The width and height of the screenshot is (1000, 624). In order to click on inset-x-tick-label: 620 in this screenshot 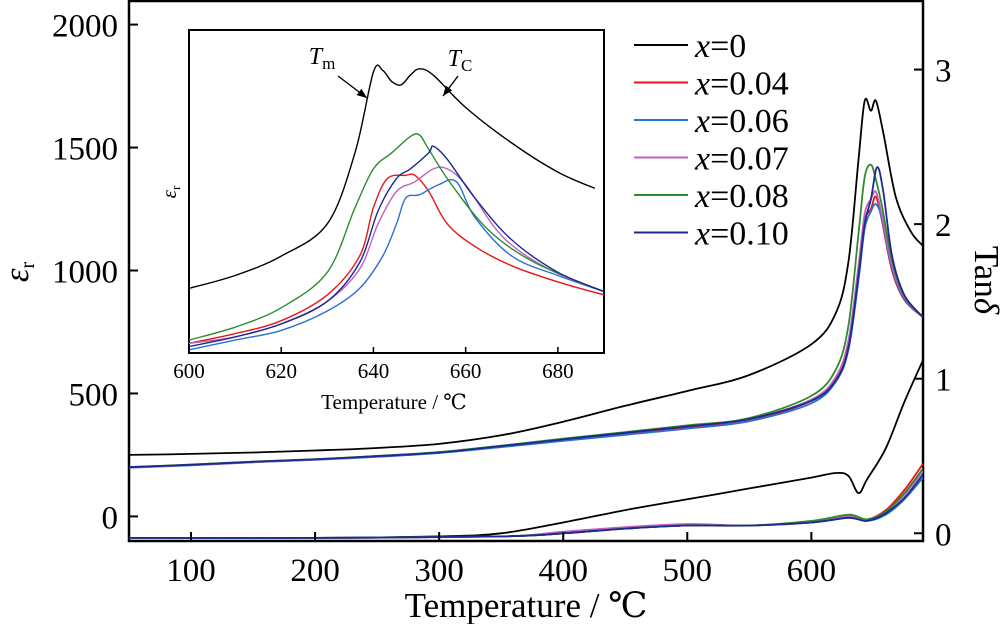, I will do `click(281, 371)`.